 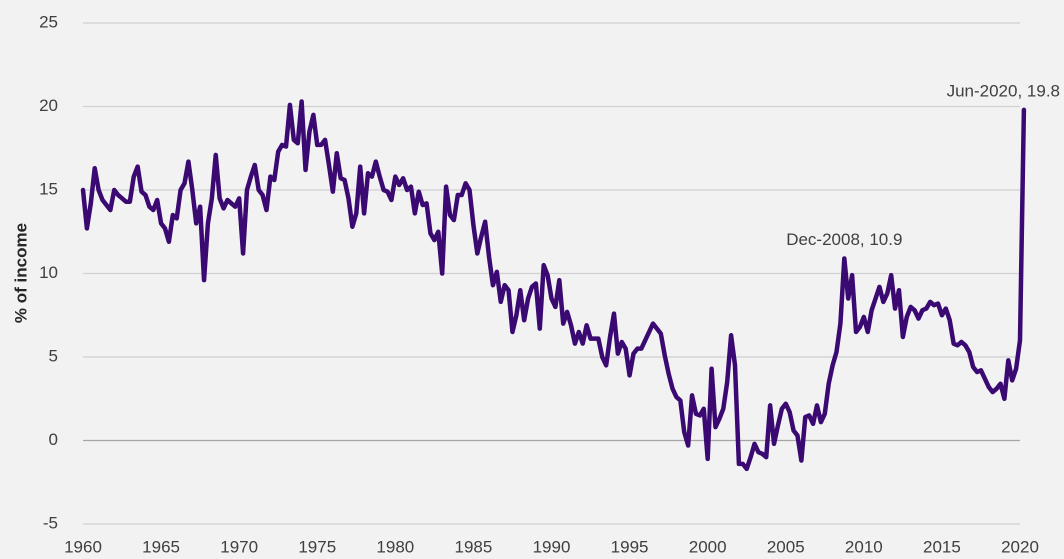 What do you see at coordinates (48, 105) in the screenshot?
I see `y-tick-label: 20` at bounding box center [48, 105].